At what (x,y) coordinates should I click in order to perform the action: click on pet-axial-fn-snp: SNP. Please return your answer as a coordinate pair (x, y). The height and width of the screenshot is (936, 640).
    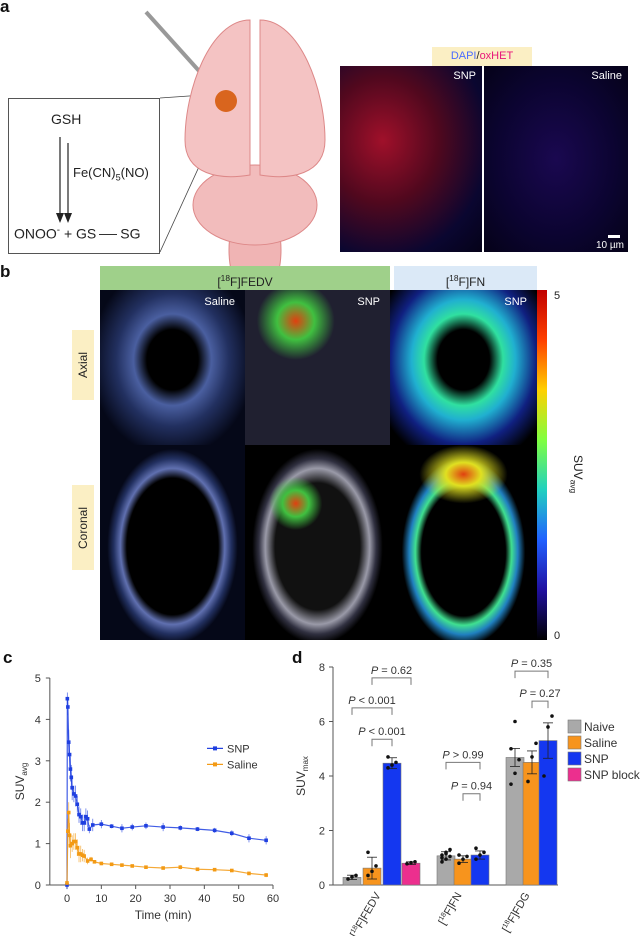
    Looking at the image, I should click on (463, 367).